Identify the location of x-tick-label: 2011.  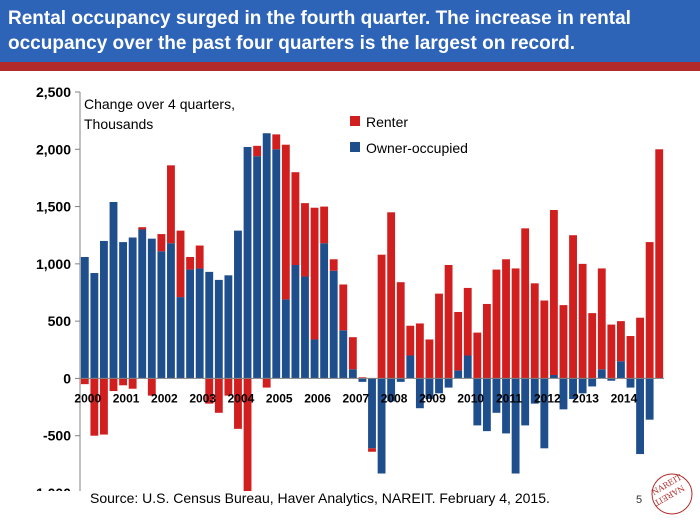
(509, 398).